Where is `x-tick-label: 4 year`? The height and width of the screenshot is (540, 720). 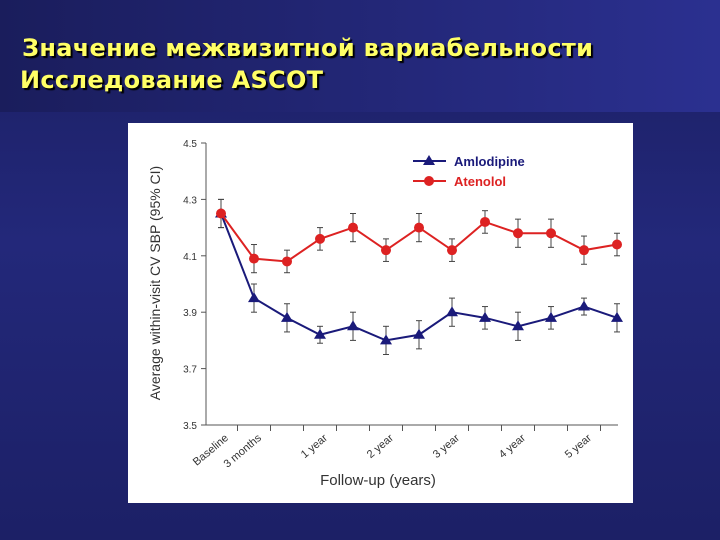
x-tick-label: 4 year is located at coordinates (512, 446).